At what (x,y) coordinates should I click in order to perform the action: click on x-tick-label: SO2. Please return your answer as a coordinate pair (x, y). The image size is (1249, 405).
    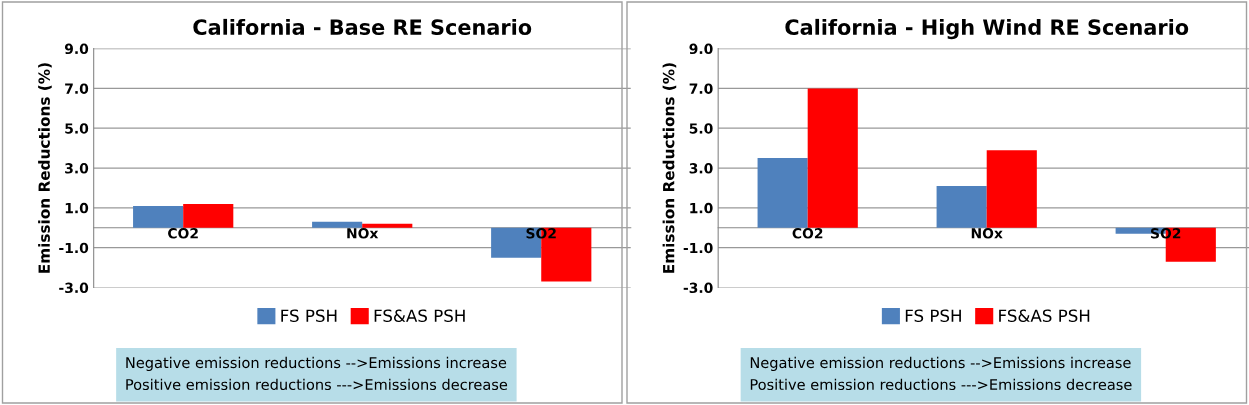
    Looking at the image, I should click on (1165, 233).